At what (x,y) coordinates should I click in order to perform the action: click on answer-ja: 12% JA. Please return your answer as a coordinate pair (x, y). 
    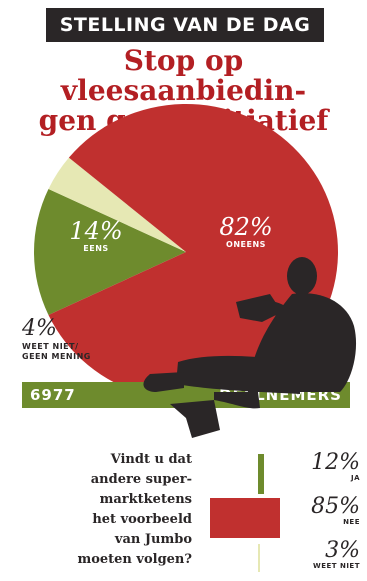
    Looking at the image, I should click on (322, 466).